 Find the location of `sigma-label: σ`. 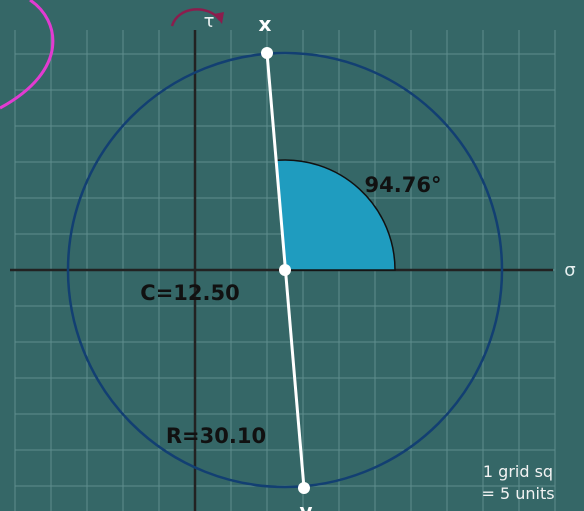

sigma-label: σ is located at coordinates (569, 270).